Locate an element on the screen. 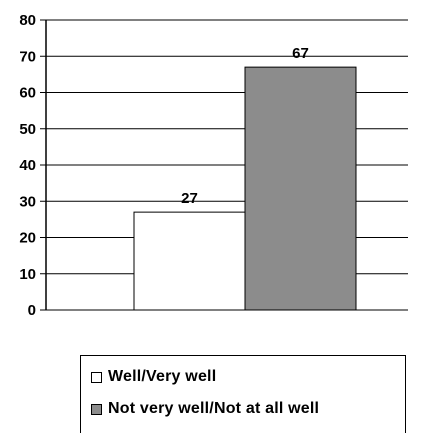 The height and width of the screenshot is (433, 435). y-tick-label: 30 is located at coordinates (27, 201).